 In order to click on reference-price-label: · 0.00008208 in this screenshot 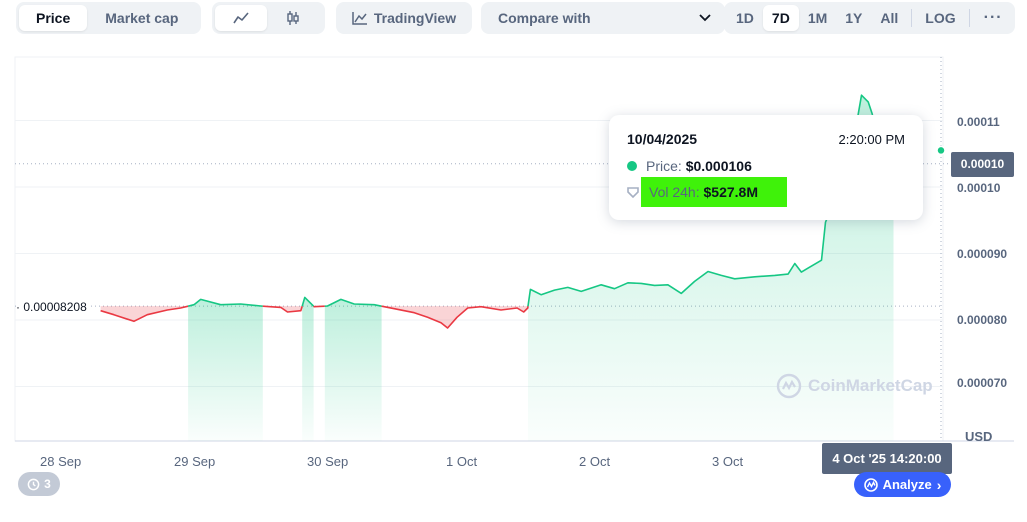, I will do `click(52, 307)`.